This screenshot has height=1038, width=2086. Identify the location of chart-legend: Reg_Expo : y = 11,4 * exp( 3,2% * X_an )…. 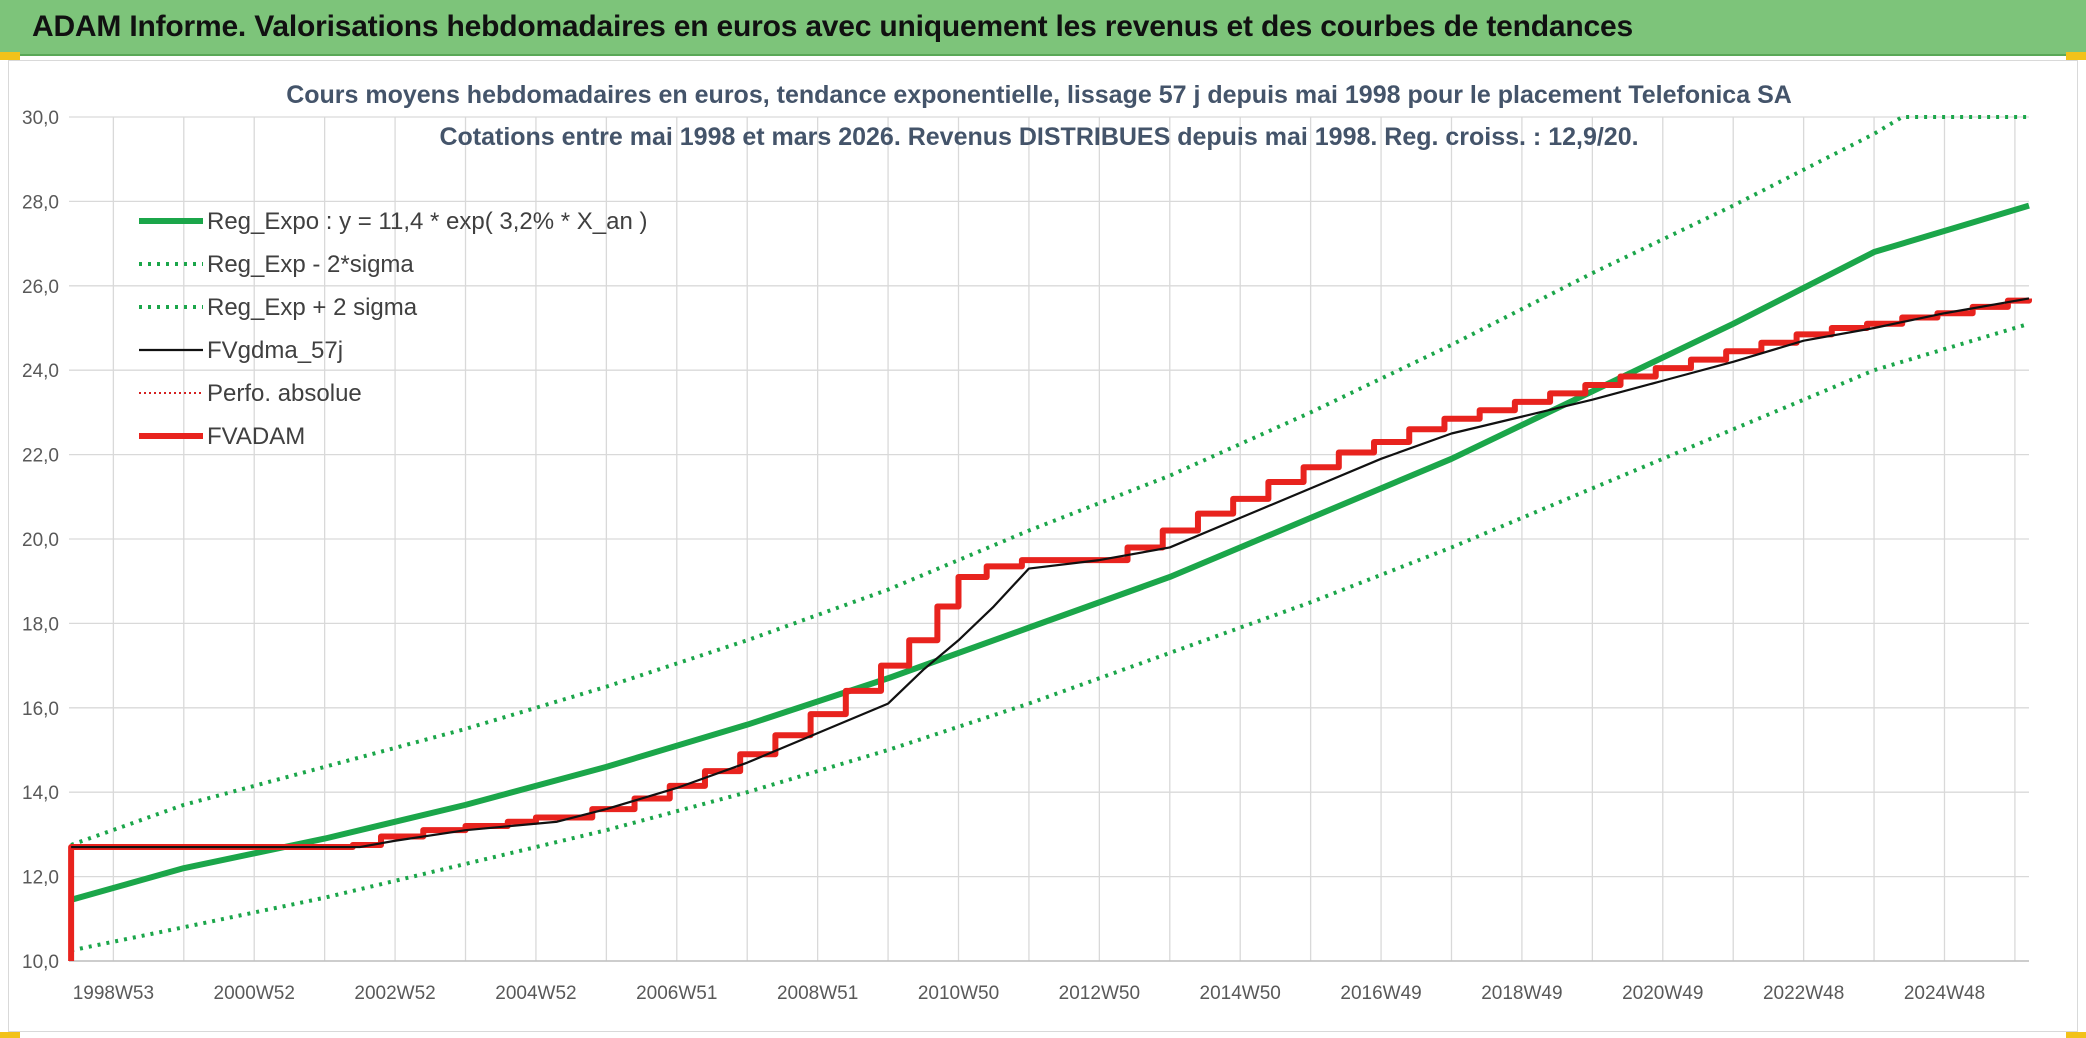
(393, 329).